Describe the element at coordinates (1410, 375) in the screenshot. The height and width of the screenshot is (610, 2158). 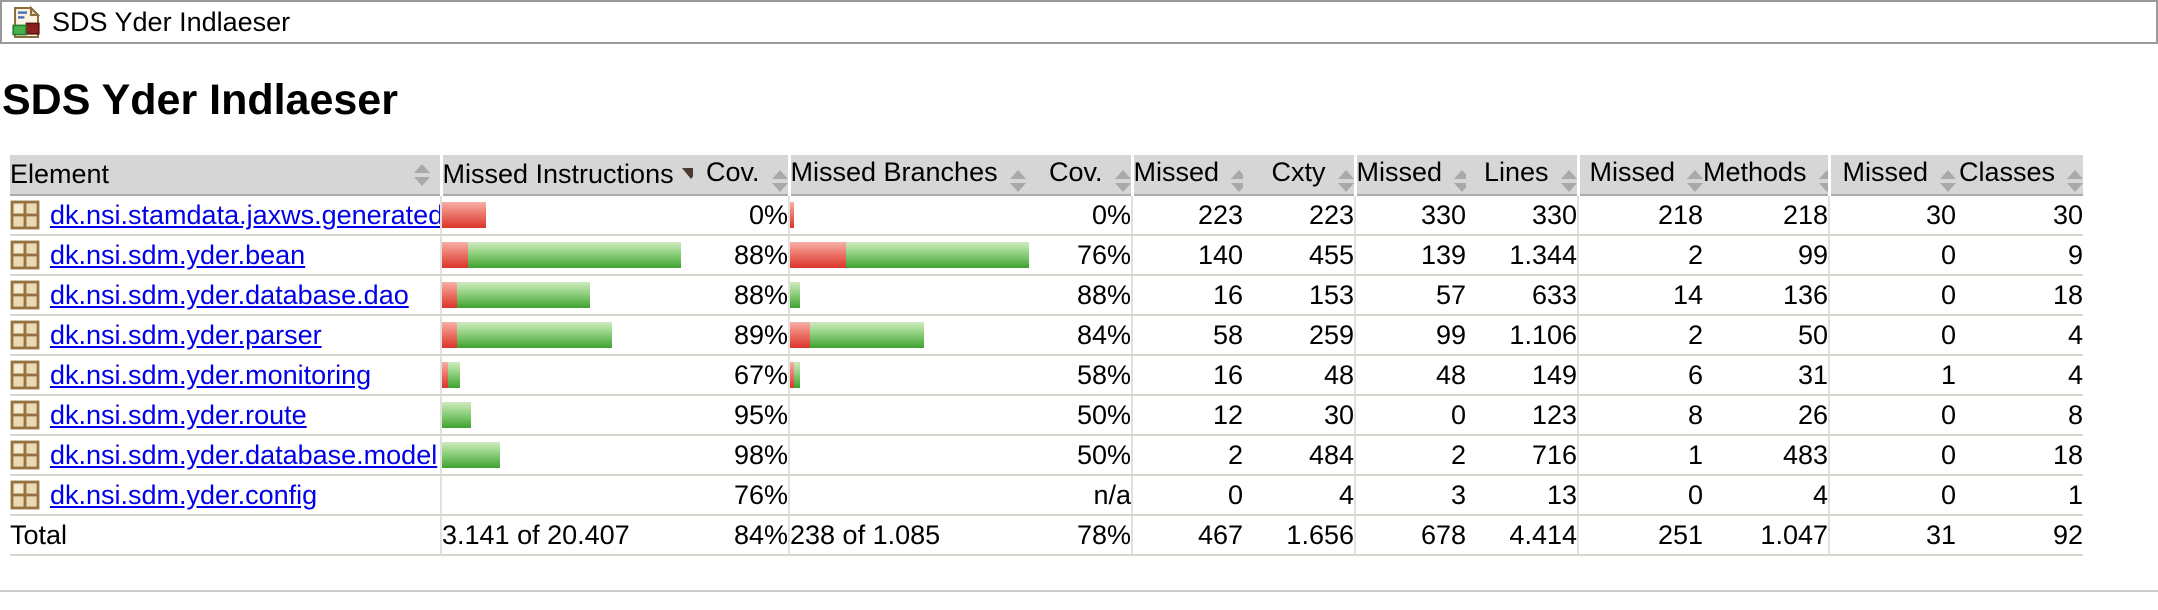
I see `missed-lines: 48` at that location.